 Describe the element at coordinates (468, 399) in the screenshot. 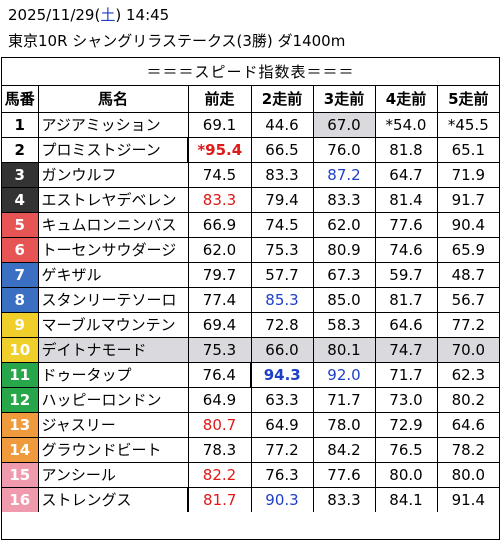

I see `speed-index-cell: 80.2` at that location.